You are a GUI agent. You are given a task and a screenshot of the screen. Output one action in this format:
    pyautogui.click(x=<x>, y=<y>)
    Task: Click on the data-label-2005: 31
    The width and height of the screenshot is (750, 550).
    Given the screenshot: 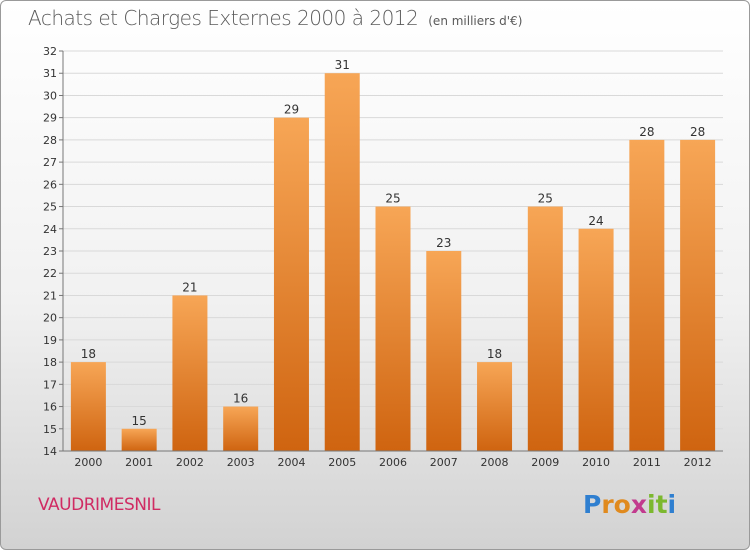 What is the action you would take?
    pyautogui.click(x=342, y=65)
    